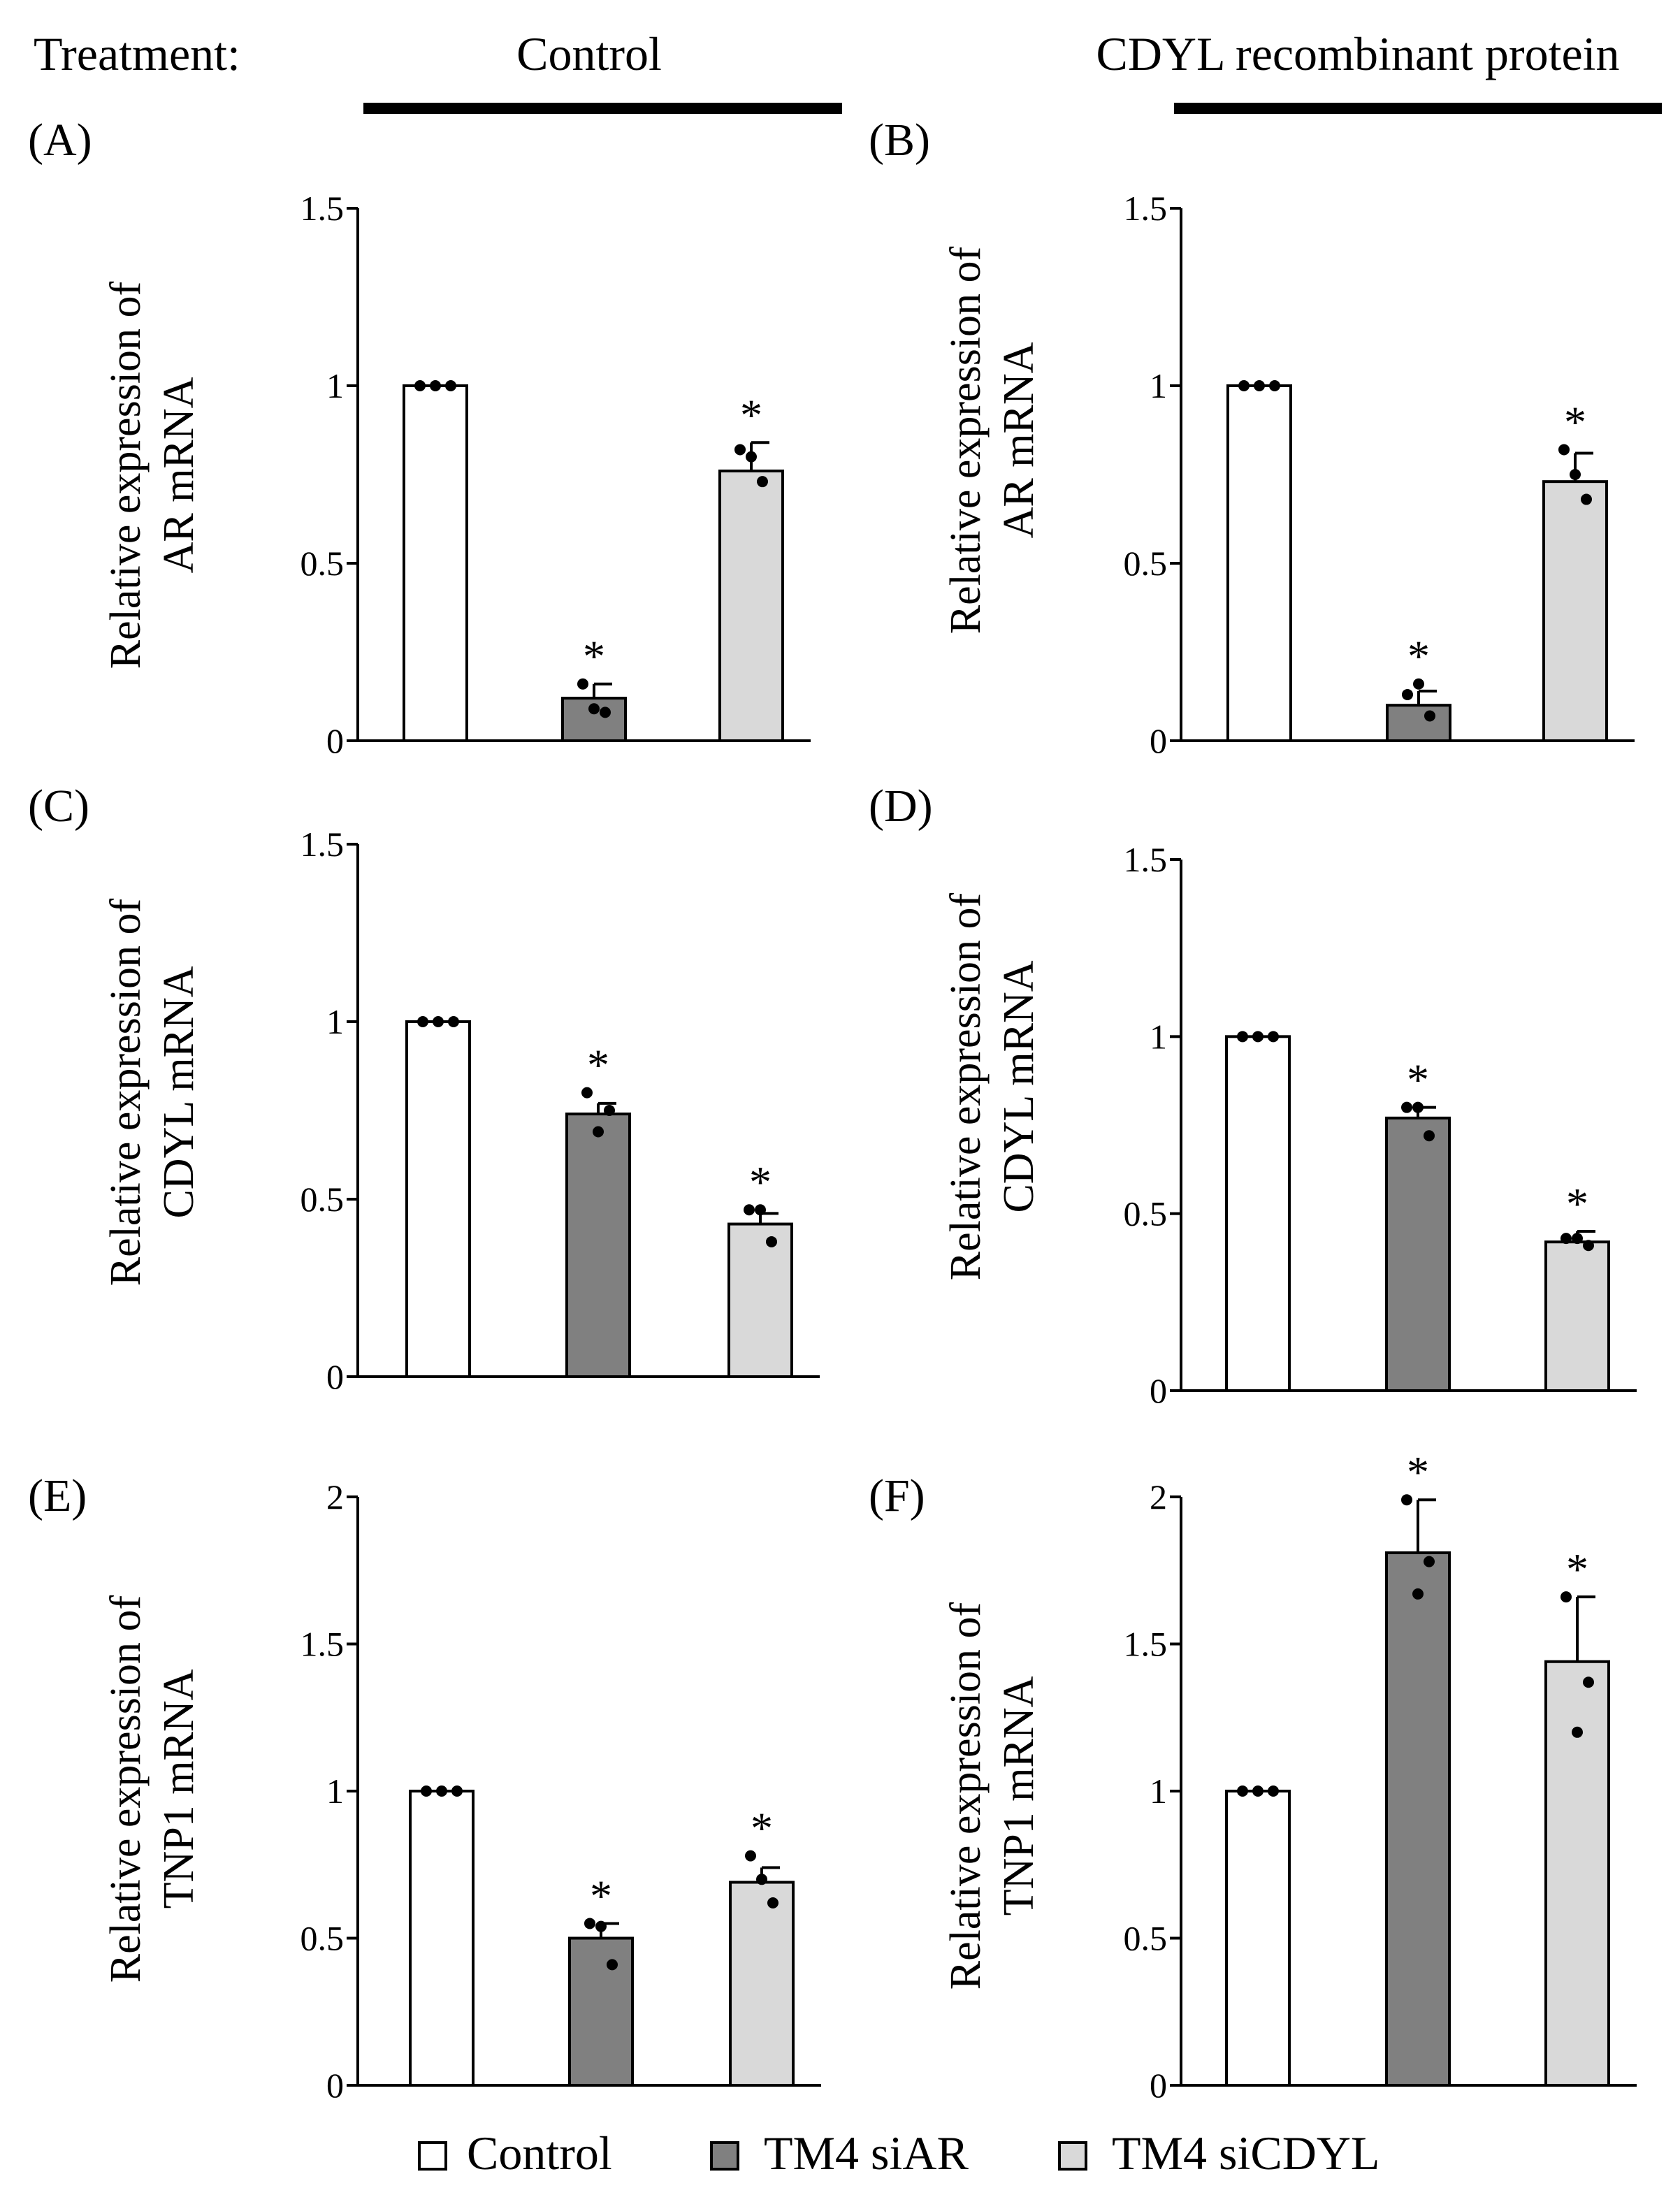 The width and height of the screenshot is (1680, 2195). I want to click on panel-letter: (D), so click(901, 806).